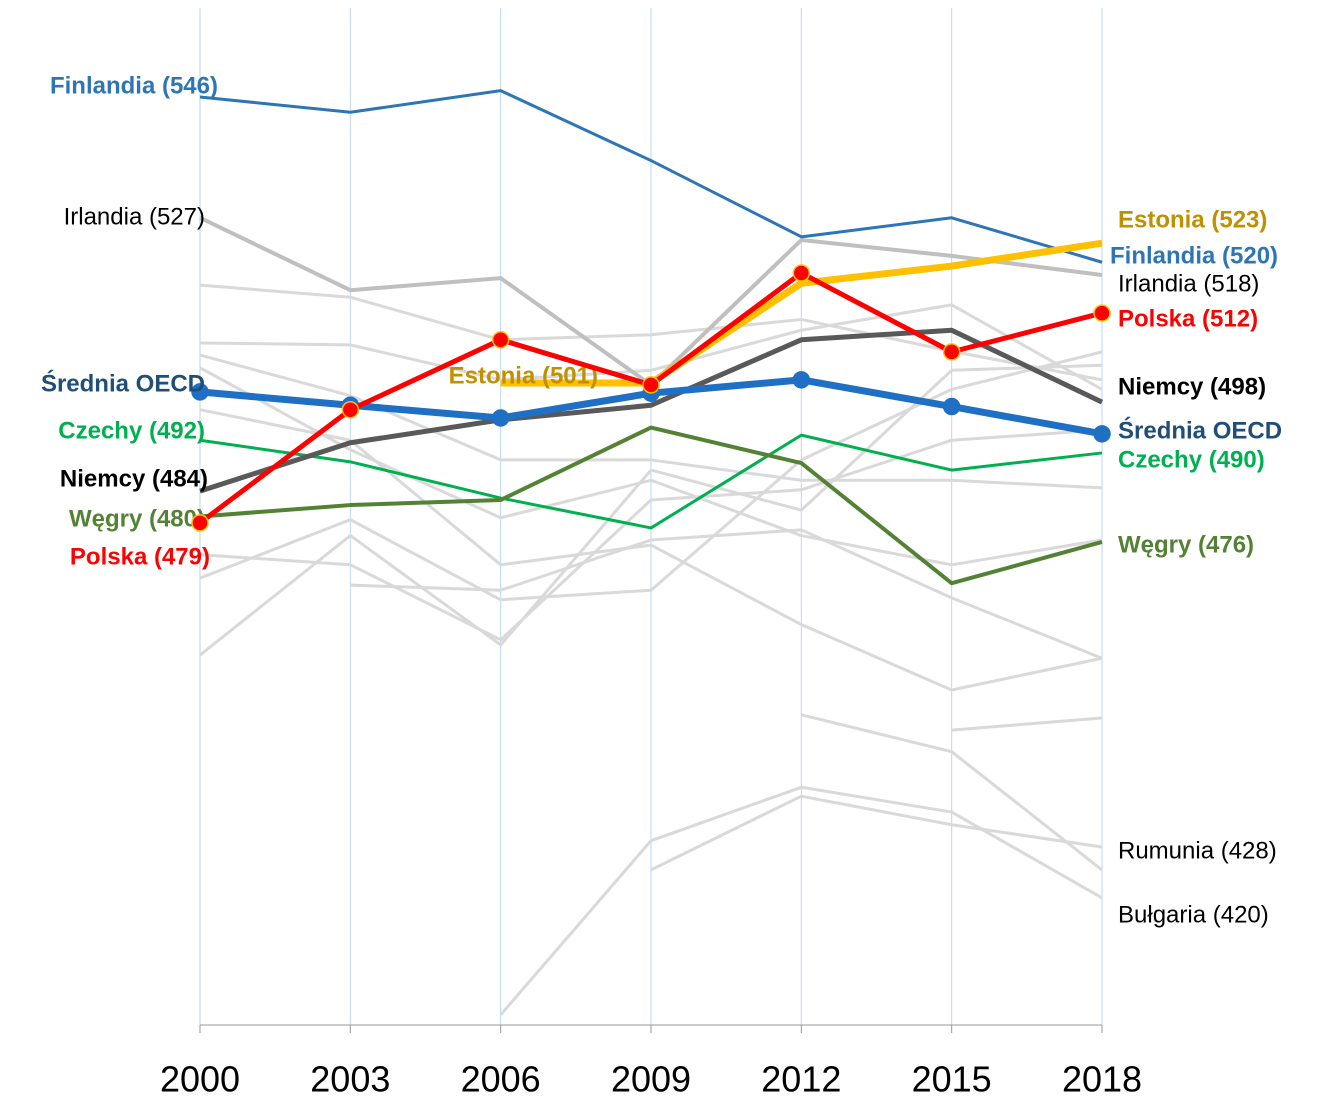 The width and height of the screenshot is (1320, 1101). Describe the element at coordinates (137, 518) in the screenshot. I see `series-label-start: Węgry (480)` at that location.